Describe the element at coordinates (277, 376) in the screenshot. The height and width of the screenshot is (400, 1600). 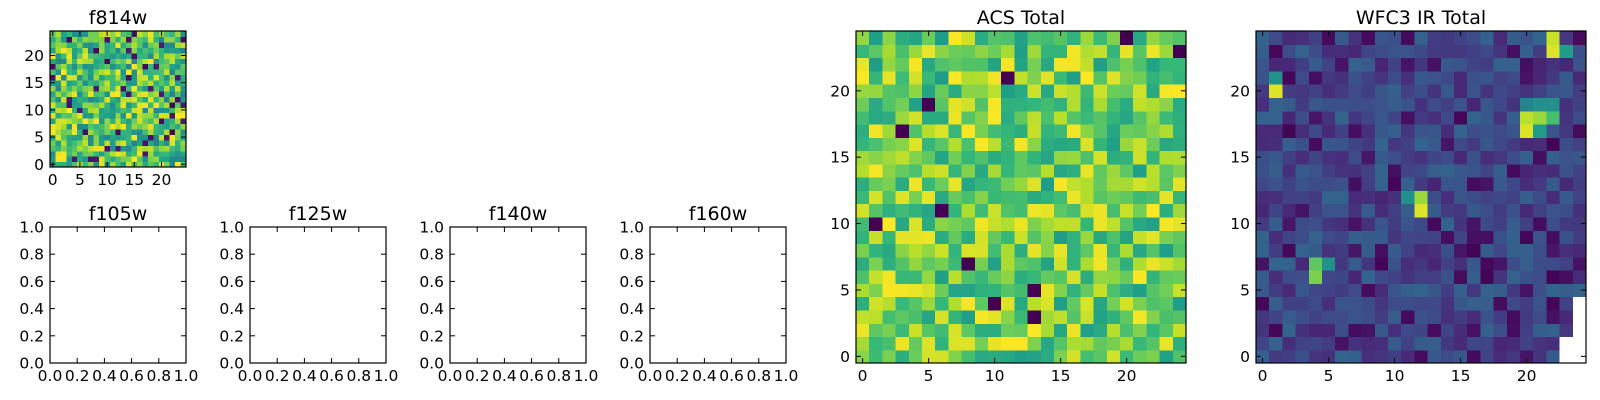
I see `x-tick-label: 0.2` at that location.